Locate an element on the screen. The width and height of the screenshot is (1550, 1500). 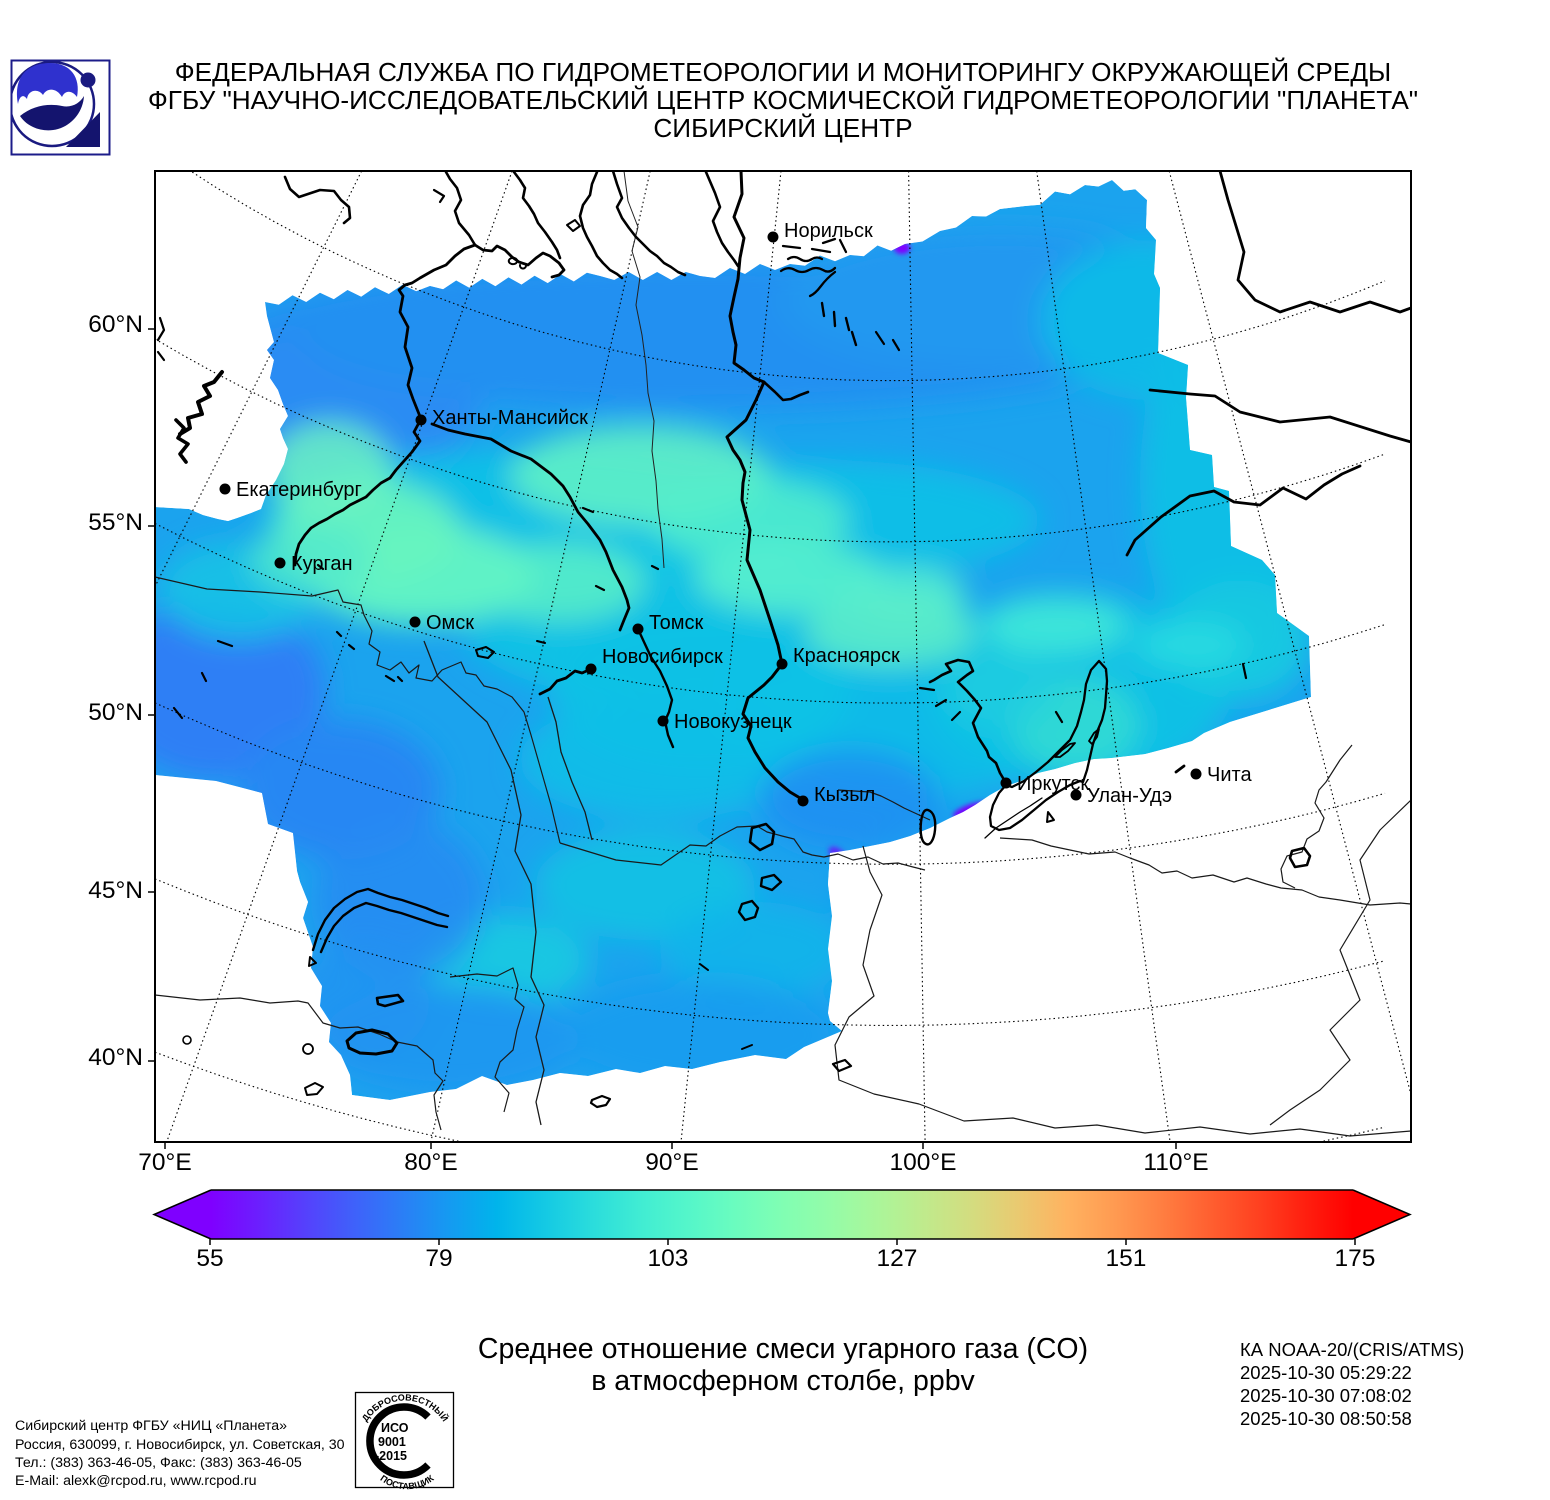
svg-text: 110°E is located at coordinates (1175, 1162).